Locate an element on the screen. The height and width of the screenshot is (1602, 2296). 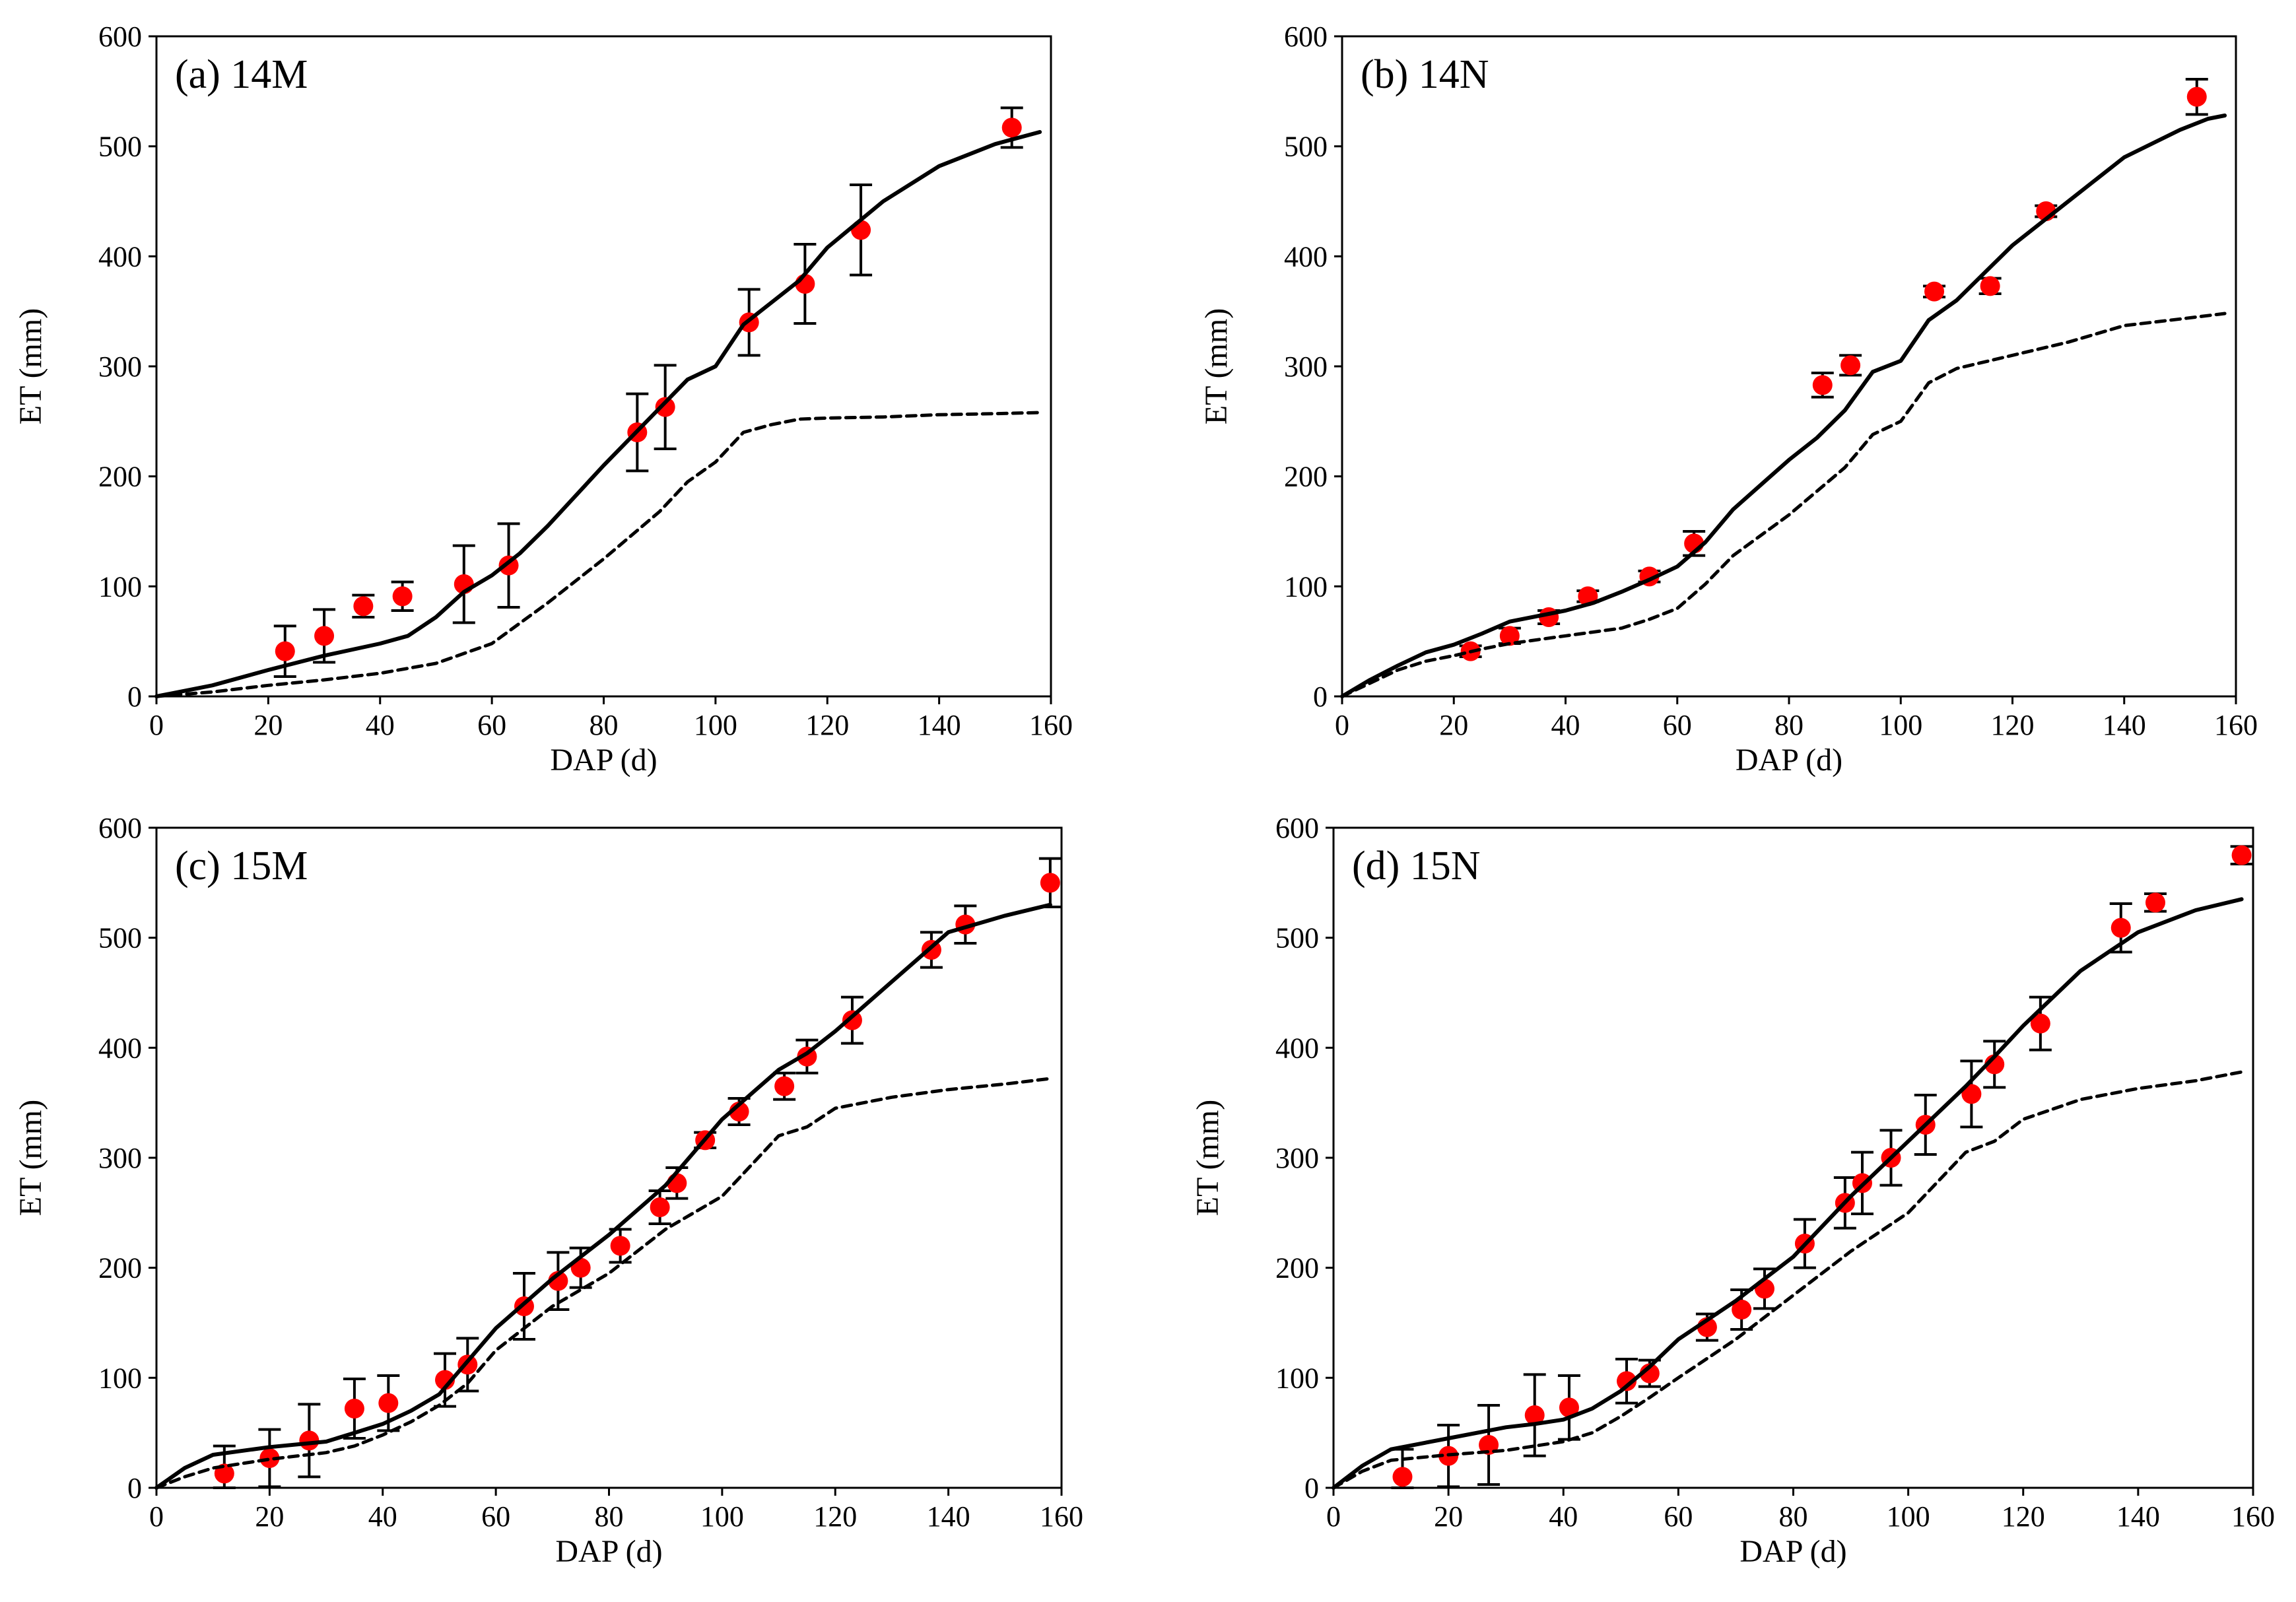
panel-title: (c) 15M is located at coordinates (241, 866).